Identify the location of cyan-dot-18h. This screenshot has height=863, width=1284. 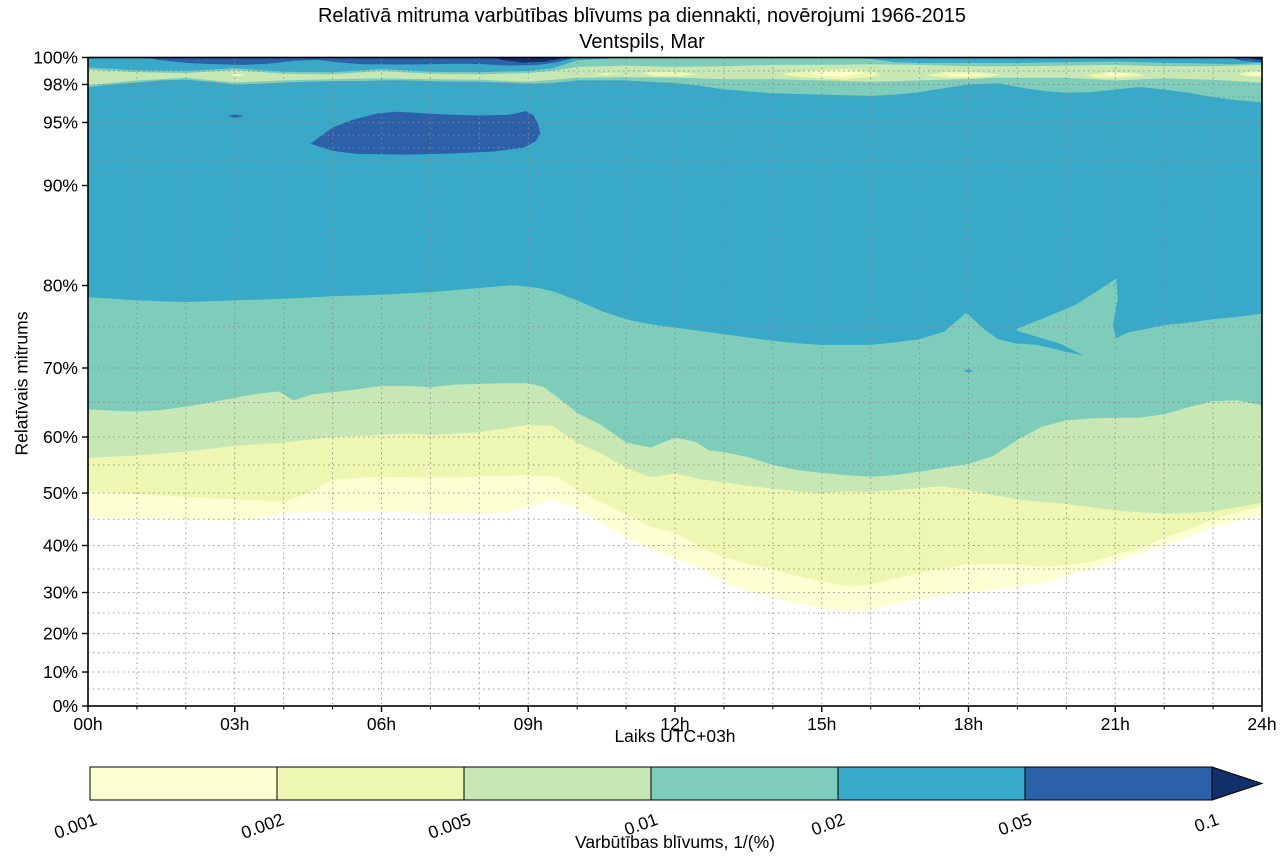
(968, 371).